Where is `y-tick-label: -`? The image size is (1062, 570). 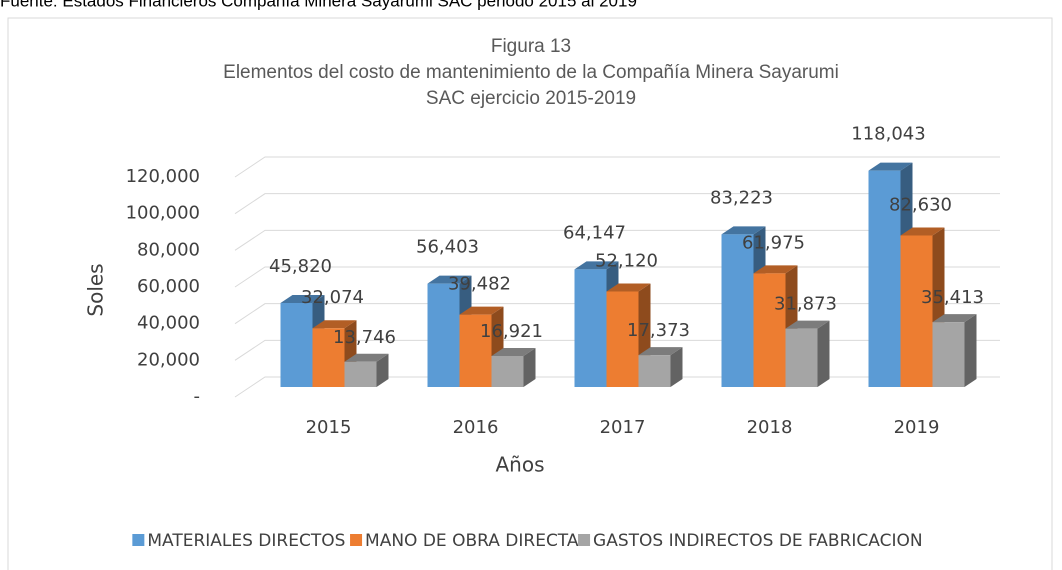 y-tick-label: - is located at coordinates (197, 396).